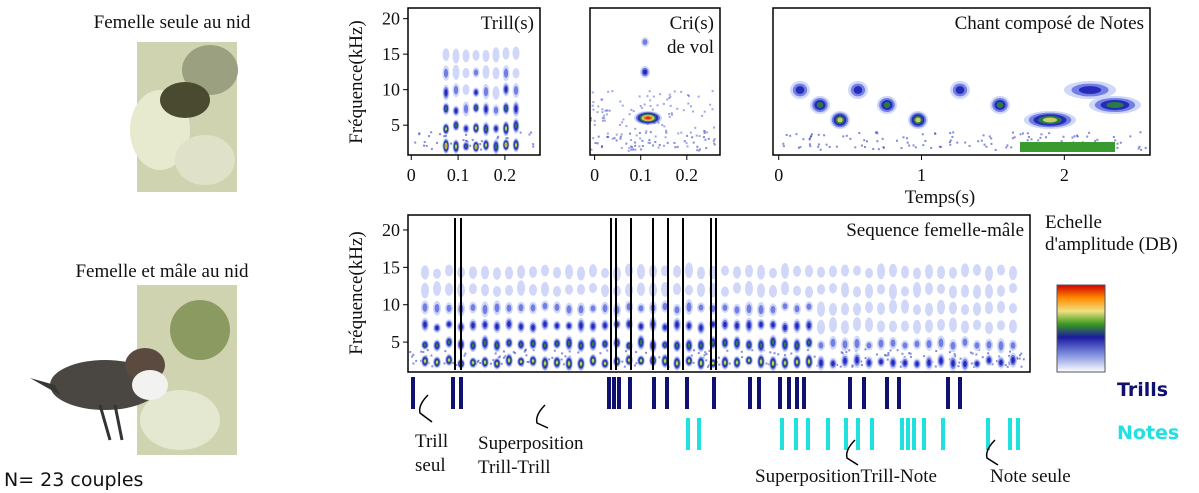  What do you see at coordinates (778, 175) in the screenshot?
I see `x-tick-label: 0` at bounding box center [778, 175].